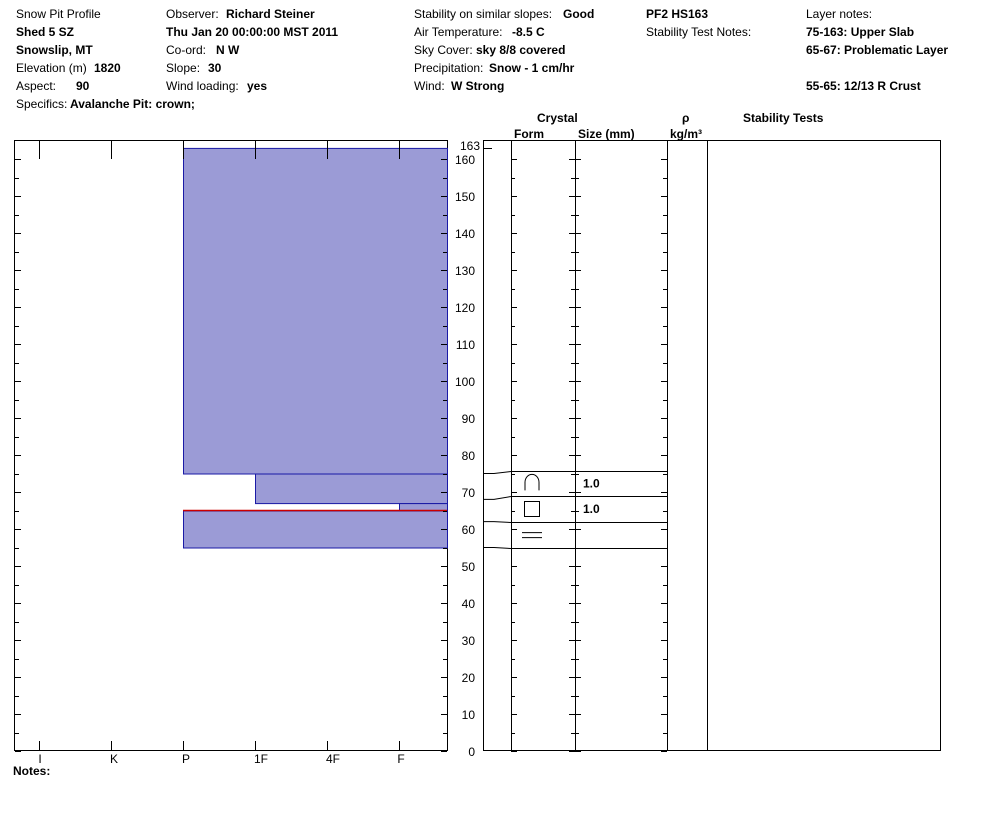 The image size is (994, 840). What do you see at coordinates (465, 234) in the screenshot?
I see `depth-tick-label: 140` at bounding box center [465, 234].